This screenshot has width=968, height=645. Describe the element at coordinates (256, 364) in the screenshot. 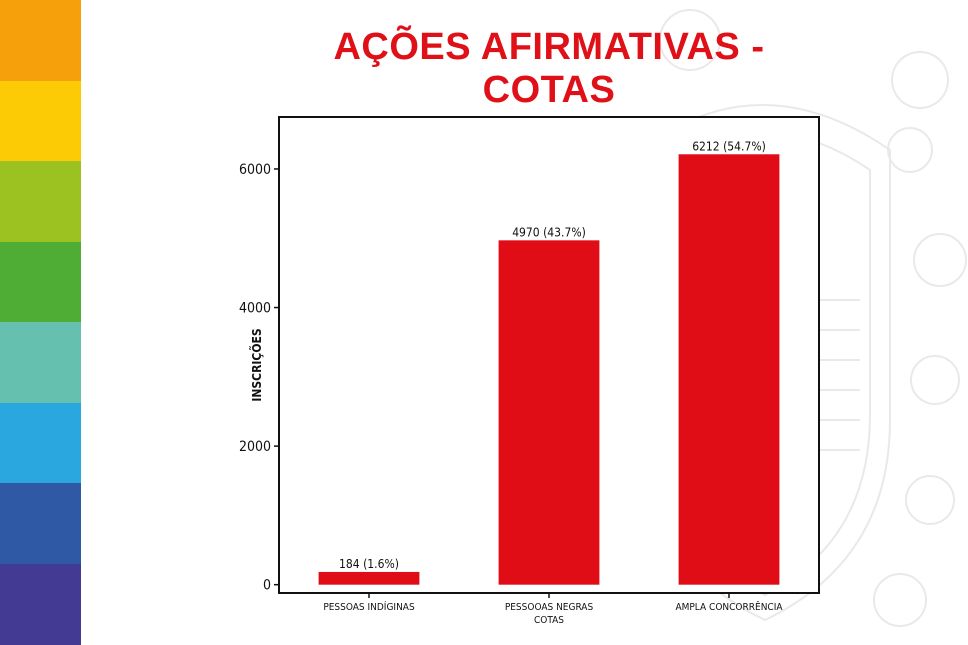

I see `y-axis-title: INSCRIÇÕES` at that location.